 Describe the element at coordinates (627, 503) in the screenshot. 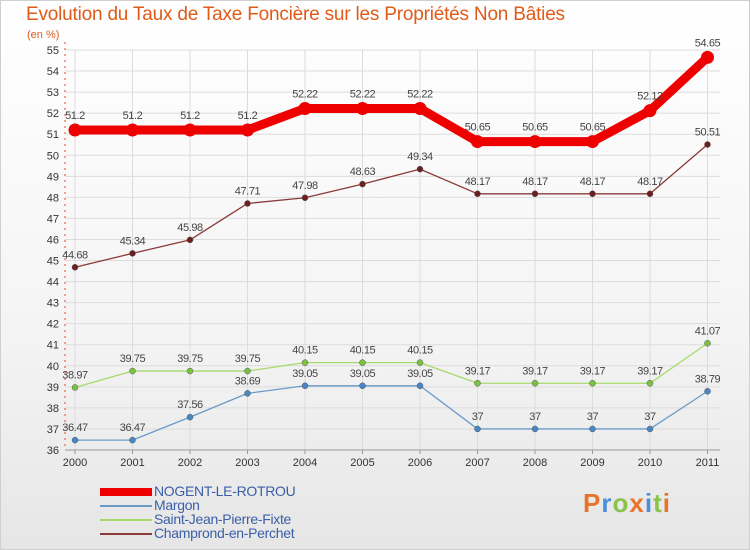

I see `proxiti-logo: Proxiti` at that location.